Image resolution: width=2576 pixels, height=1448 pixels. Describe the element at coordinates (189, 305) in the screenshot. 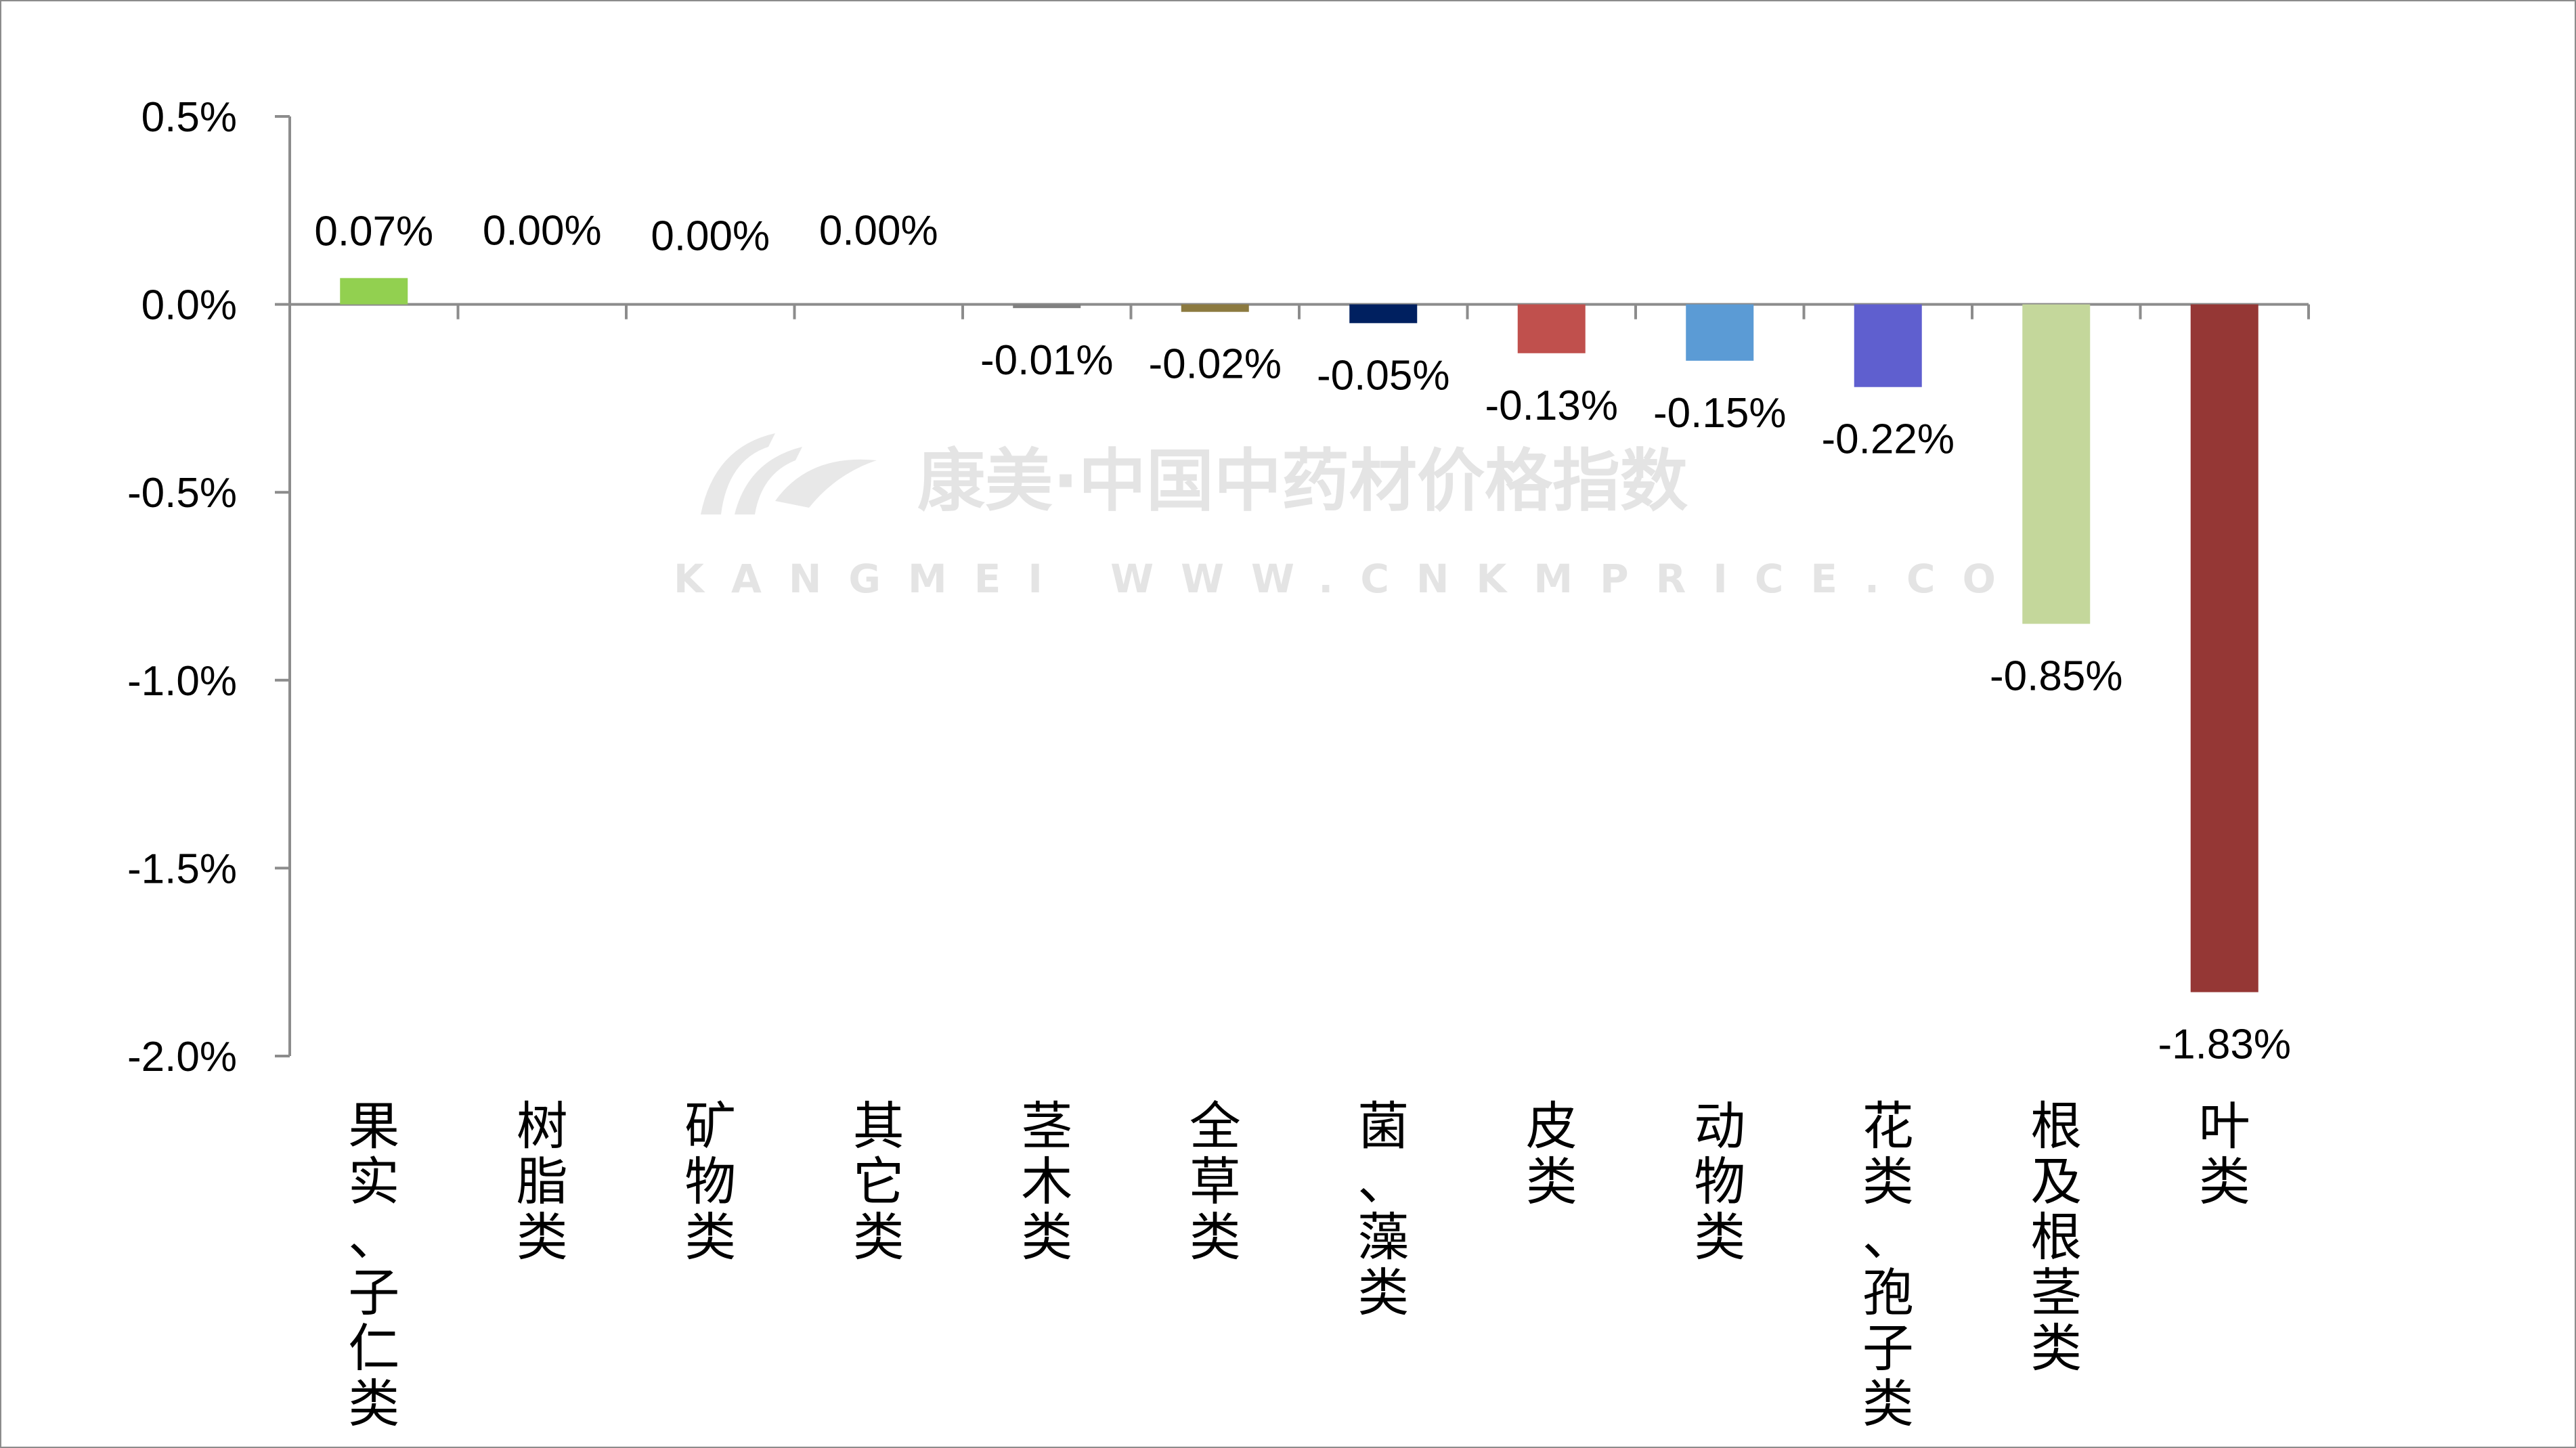

I see `y-tick-label: 0.0%` at that location.